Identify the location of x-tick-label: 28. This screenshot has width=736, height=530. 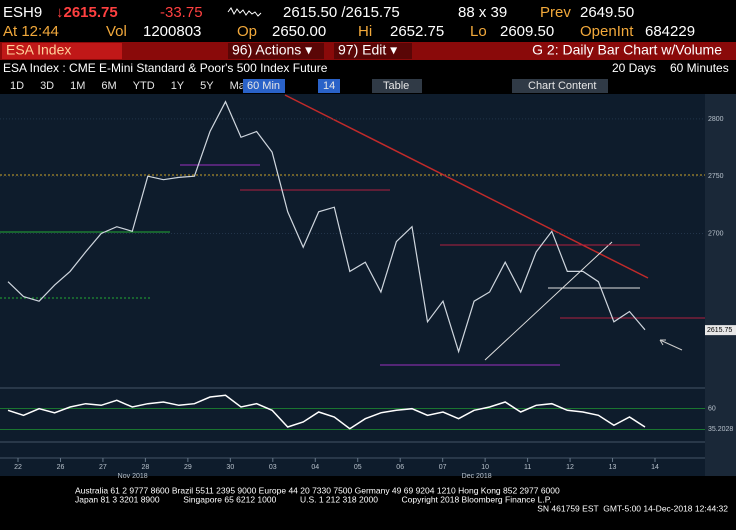
(146, 467).